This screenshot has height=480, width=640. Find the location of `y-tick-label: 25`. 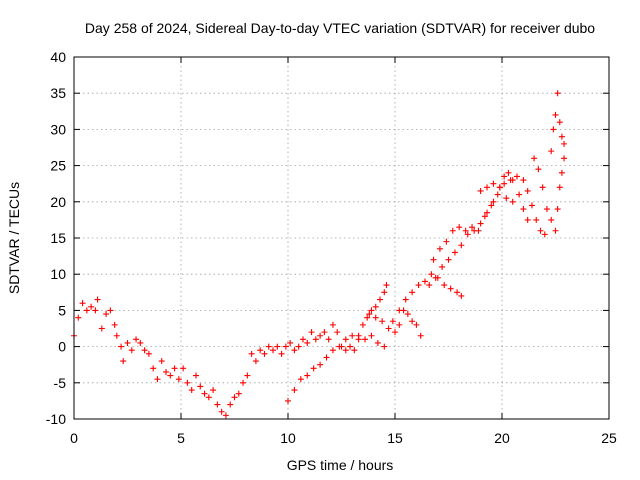

y-tick-label: 25 is located at coordinates (58, 166).